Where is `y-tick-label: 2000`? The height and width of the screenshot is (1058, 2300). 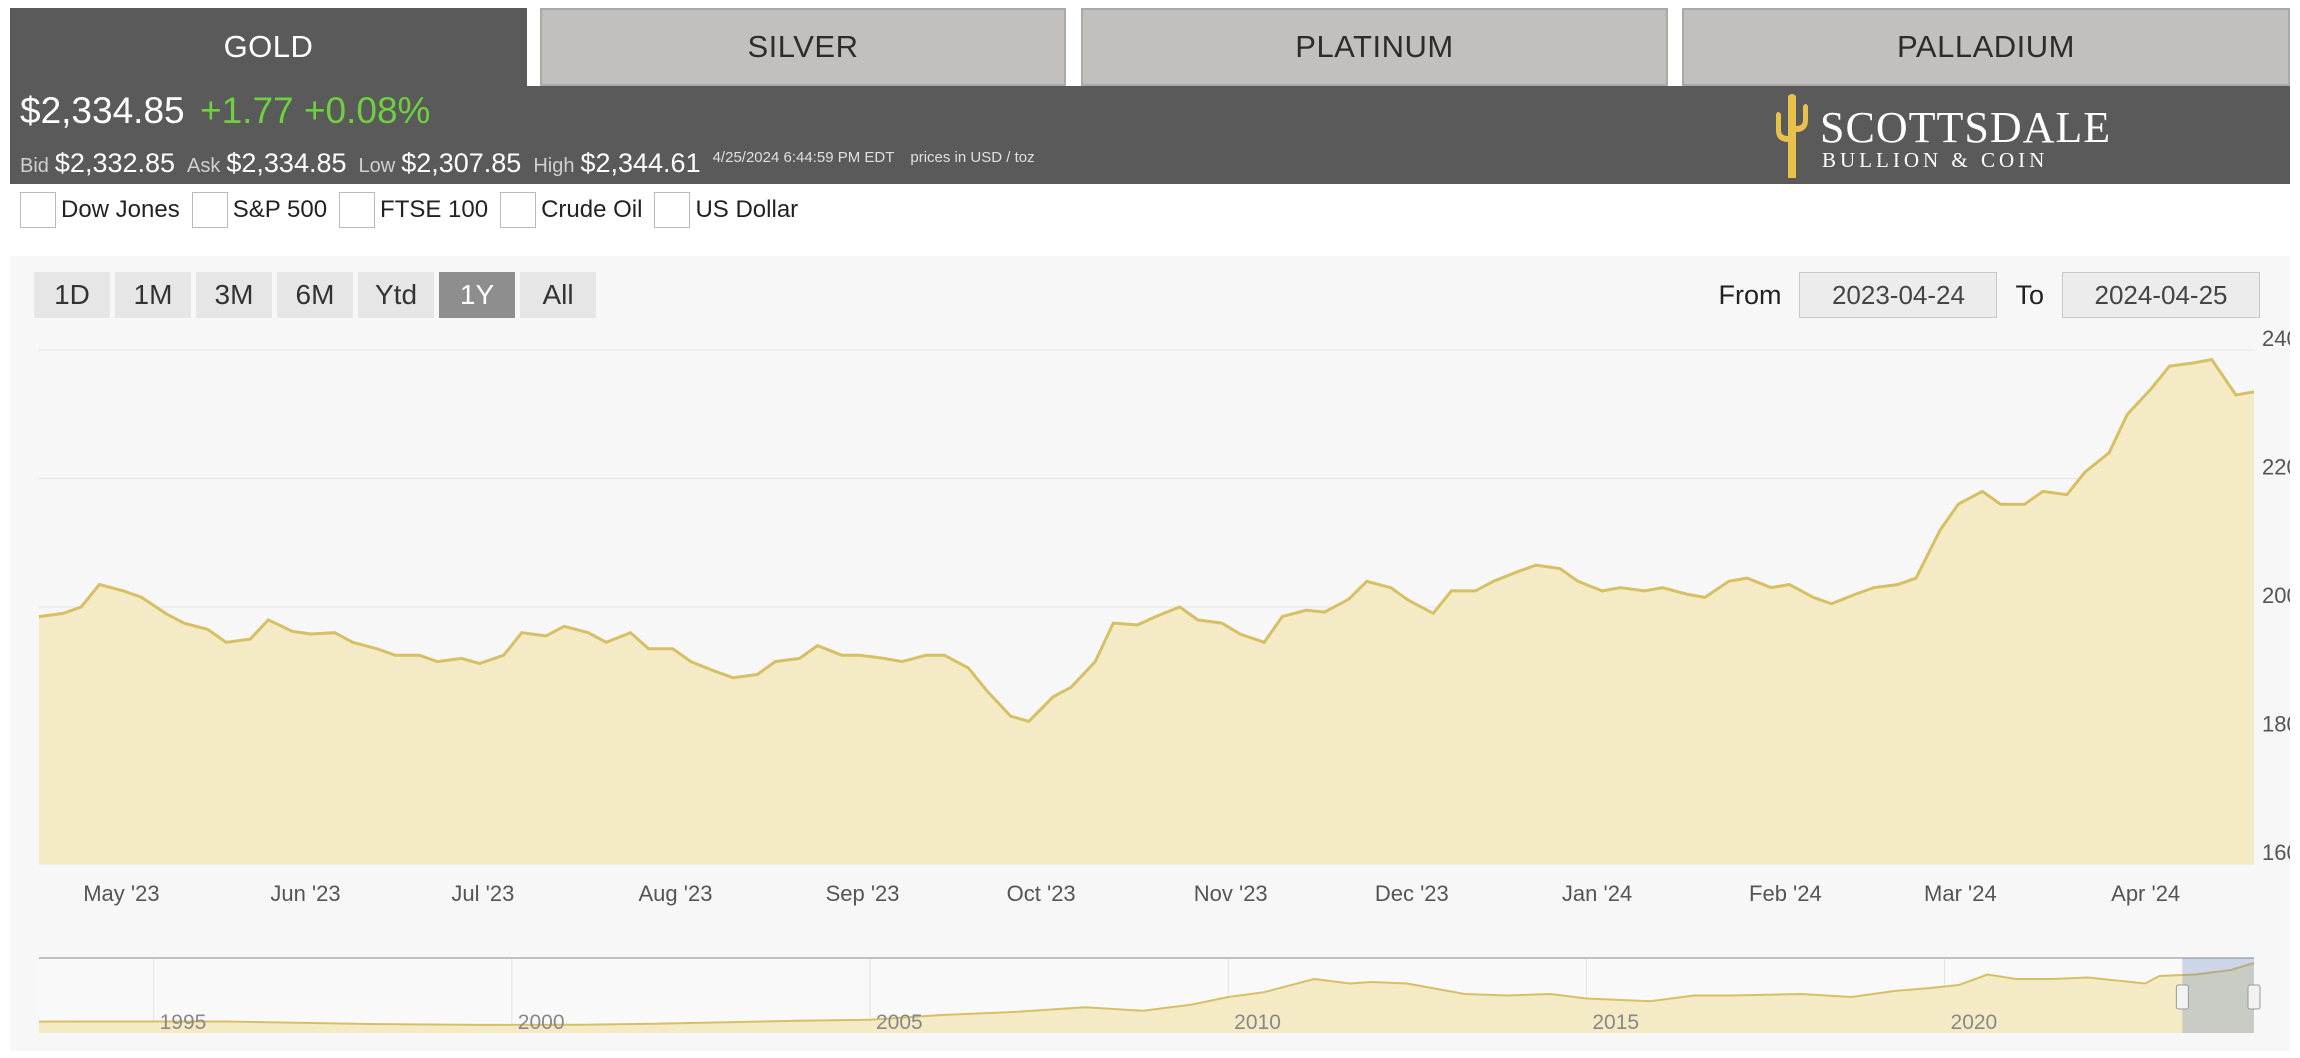 y-tick-label: 2000 is located at coordinates (2276, 595).